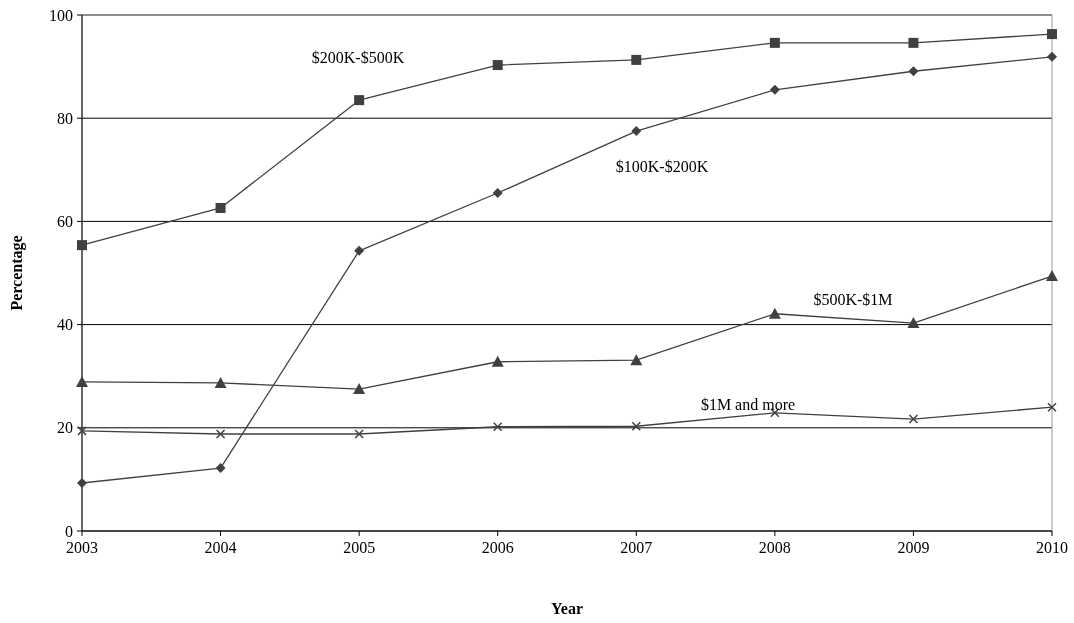  I want to click on y-tick-label: 80, so click(65, 118).